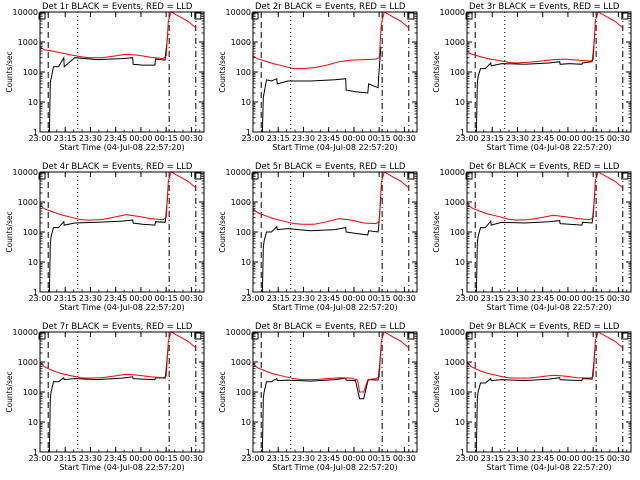 This screenshot has width=640, height=480. Describe the element at coordinates (330, 327) in the screenshot. I see `panel-title: Det 8r BLACK = Events, RED = LLD` at that location.